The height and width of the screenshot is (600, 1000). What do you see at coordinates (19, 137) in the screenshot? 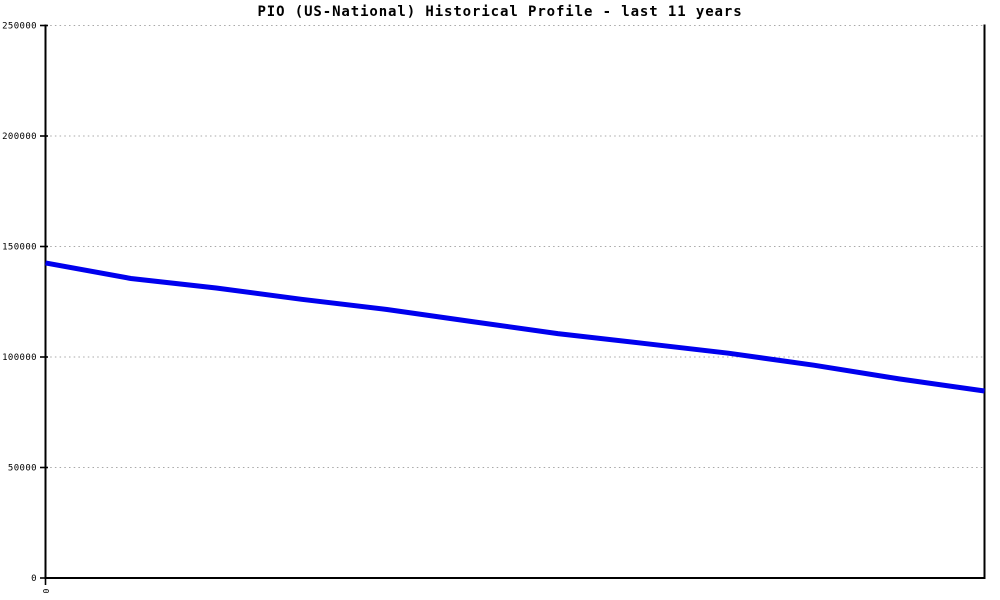
I see `y-tick-label: 200000` at bounding box center [19, 137].